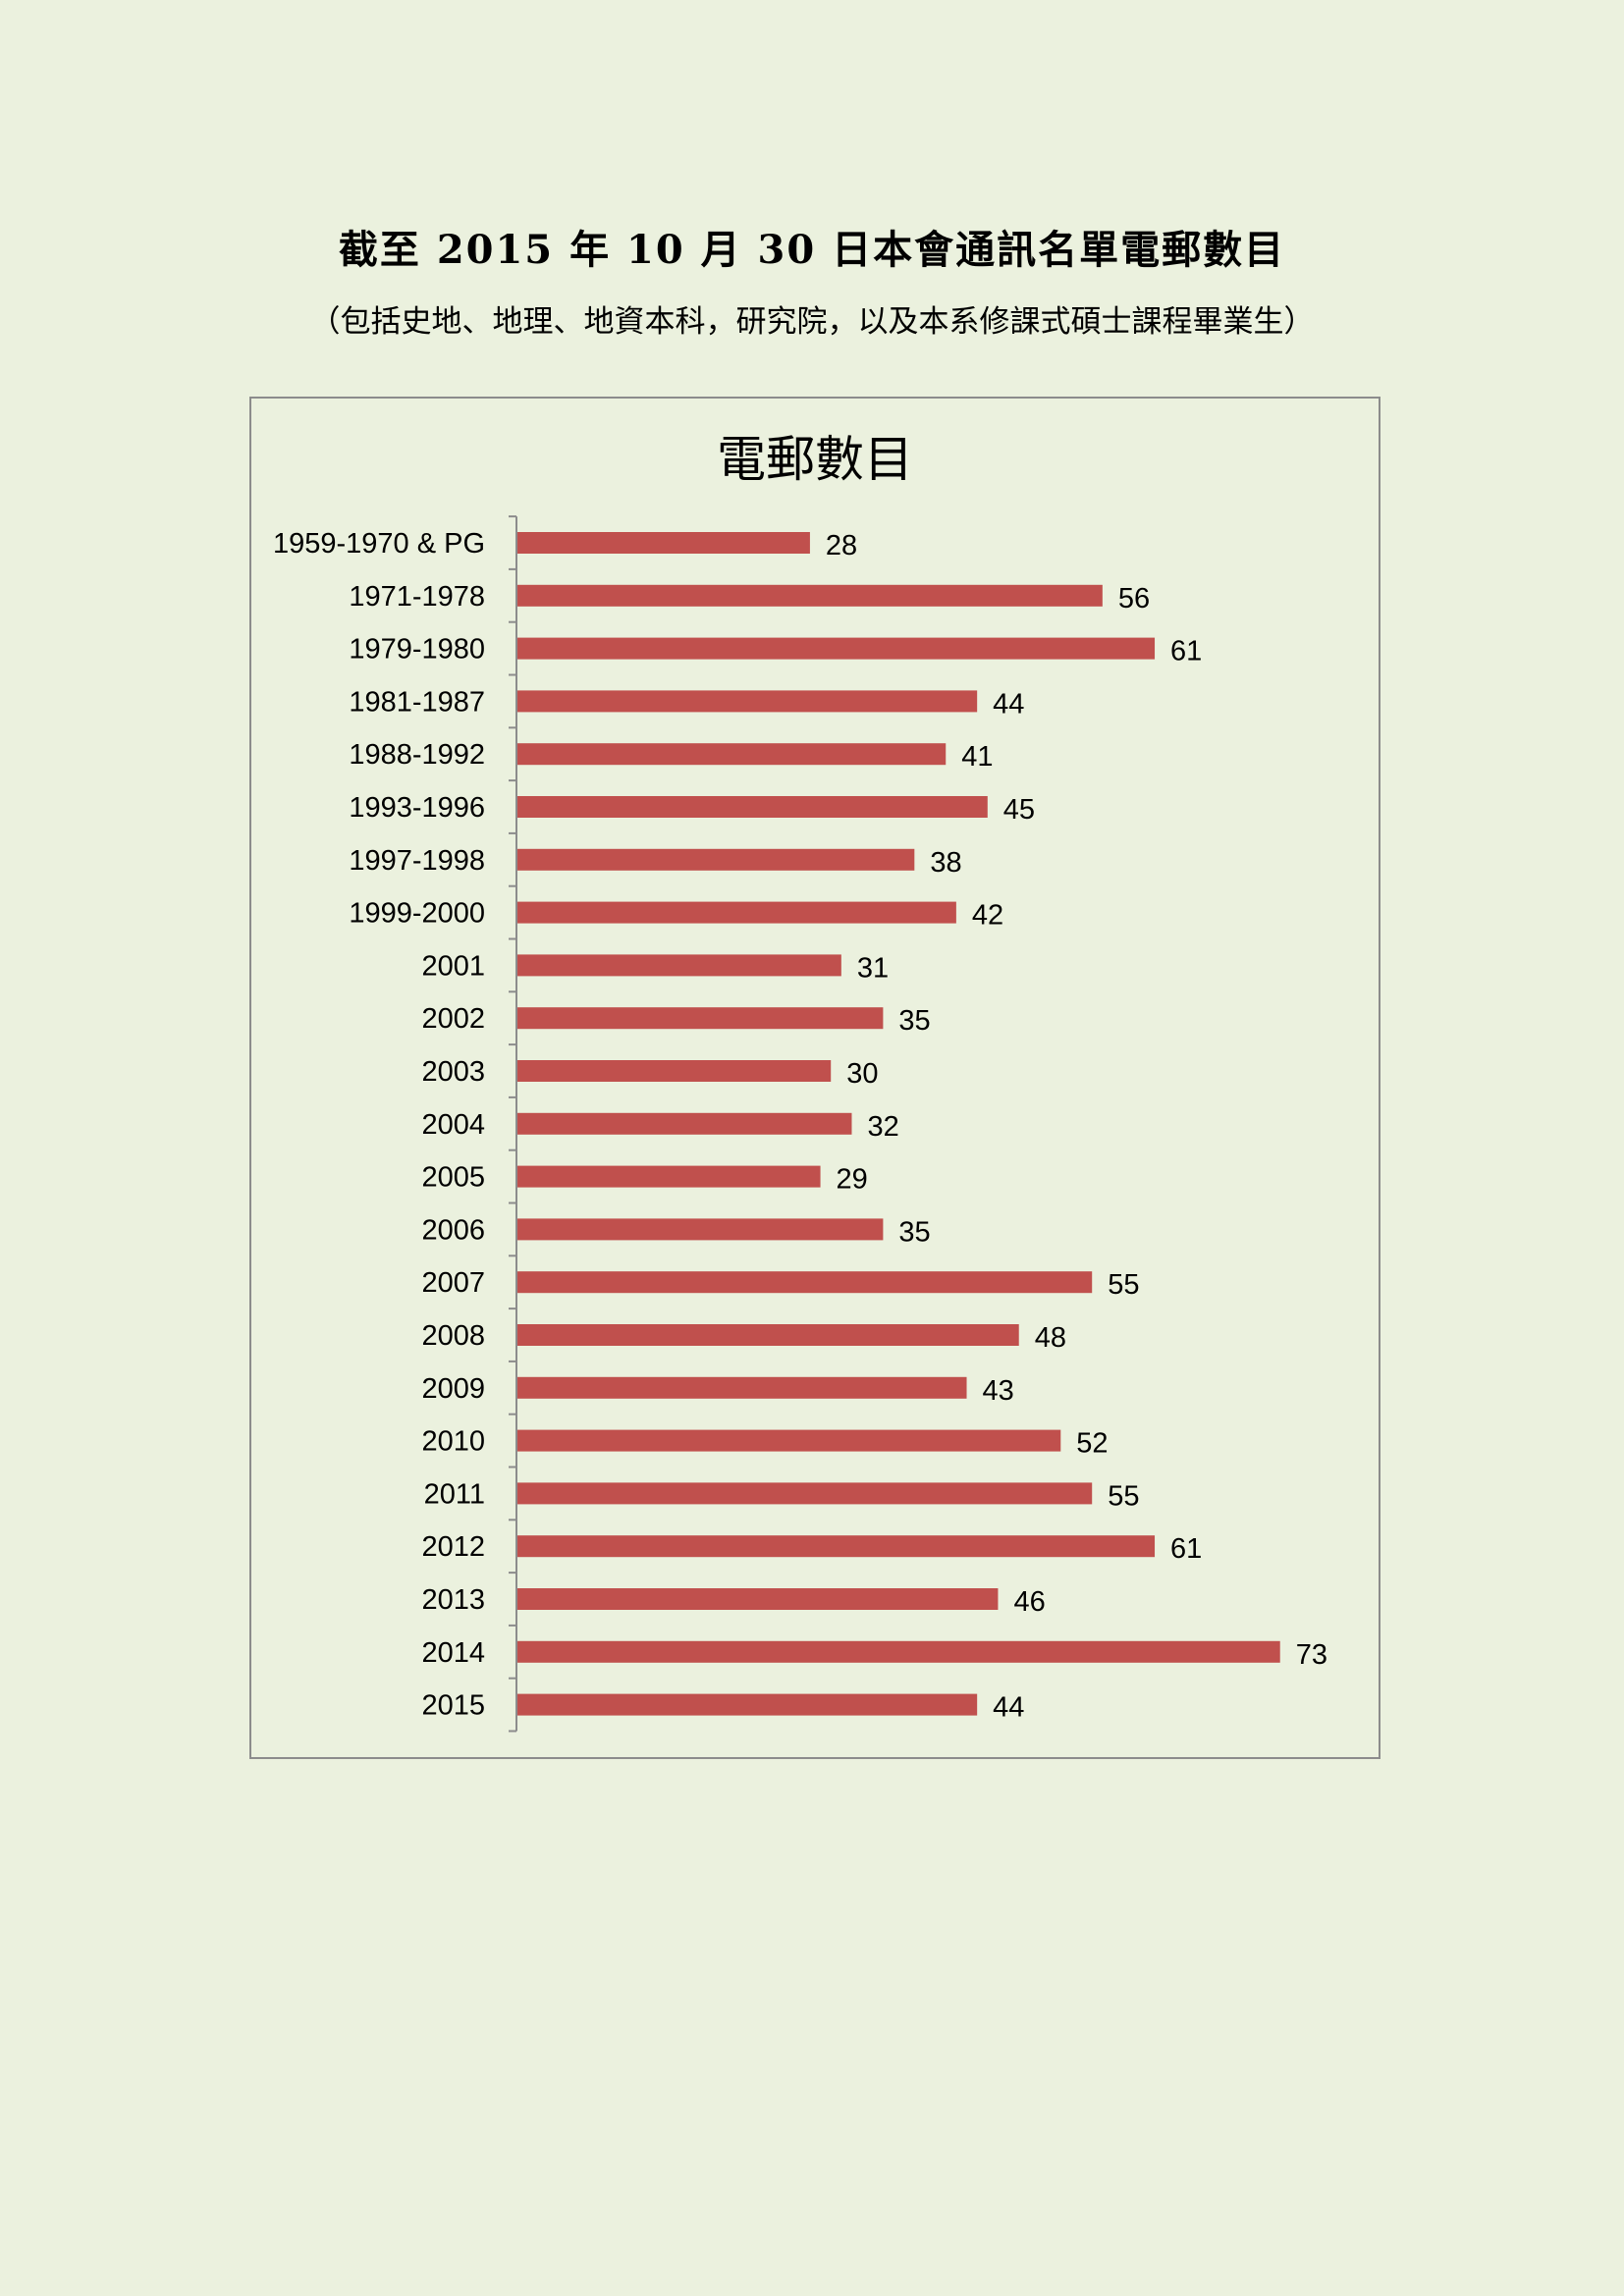 The image size is (1624, 2296). I want to click on category-label: 2009, so click(453, 1389).